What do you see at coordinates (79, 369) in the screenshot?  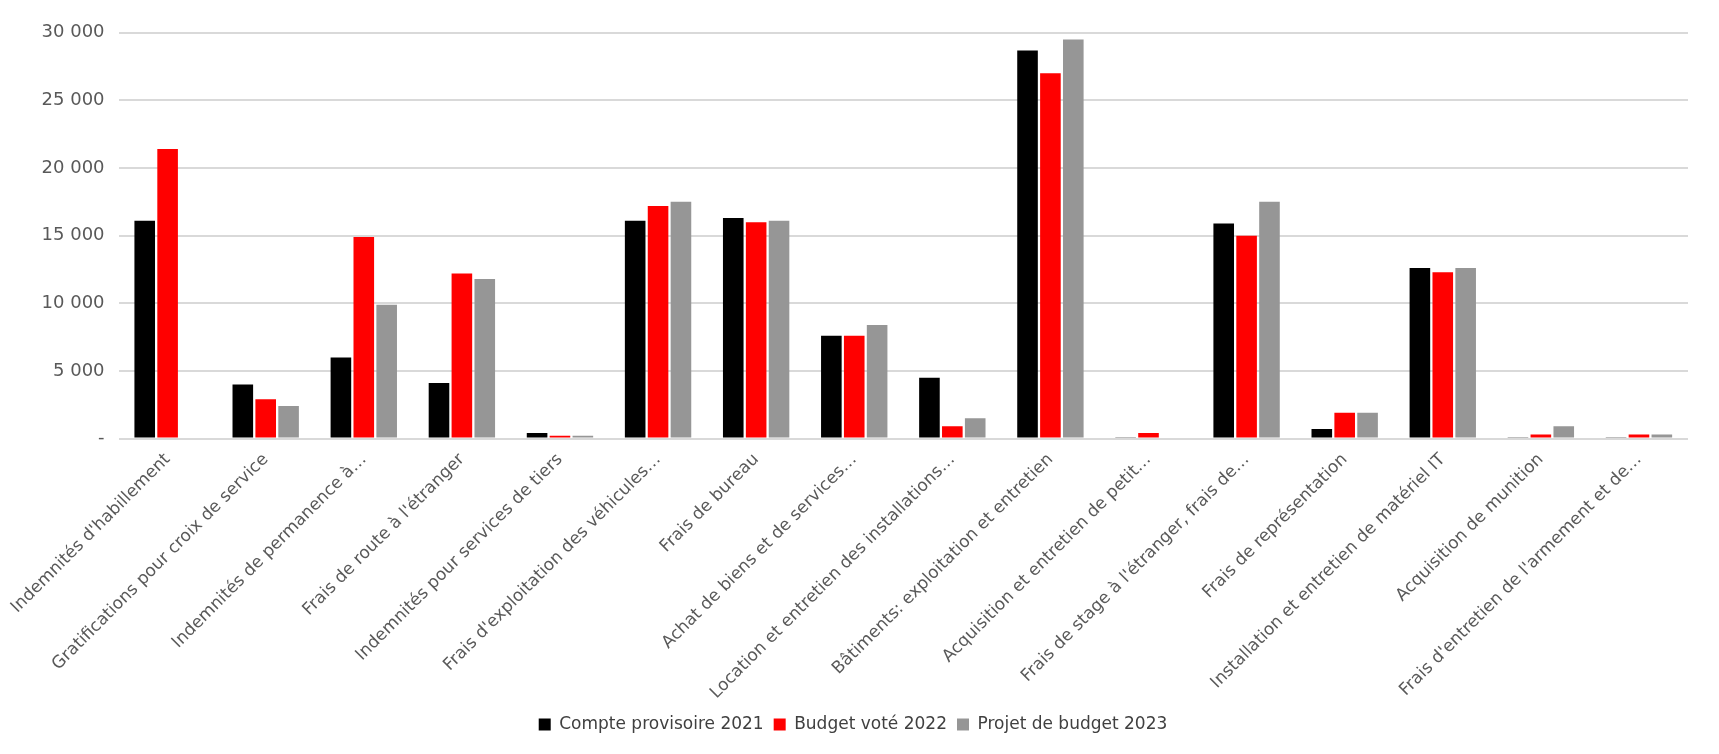 I see `y-tick-label: 5 000` at bounding box center [79, 369].